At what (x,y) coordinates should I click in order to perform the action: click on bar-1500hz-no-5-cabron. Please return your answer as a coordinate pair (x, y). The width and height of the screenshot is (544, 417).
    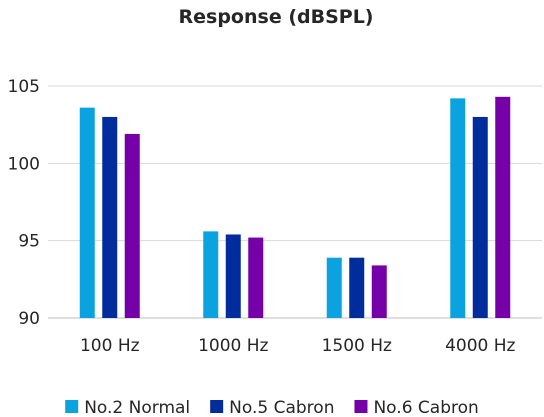
    Looking at the image, I should click on (357, 287).